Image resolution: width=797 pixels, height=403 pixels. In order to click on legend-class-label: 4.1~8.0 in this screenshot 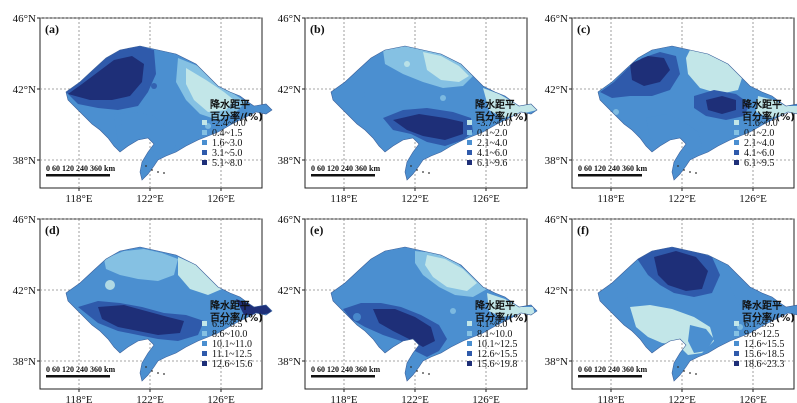, I will do `click(492, 324)`.